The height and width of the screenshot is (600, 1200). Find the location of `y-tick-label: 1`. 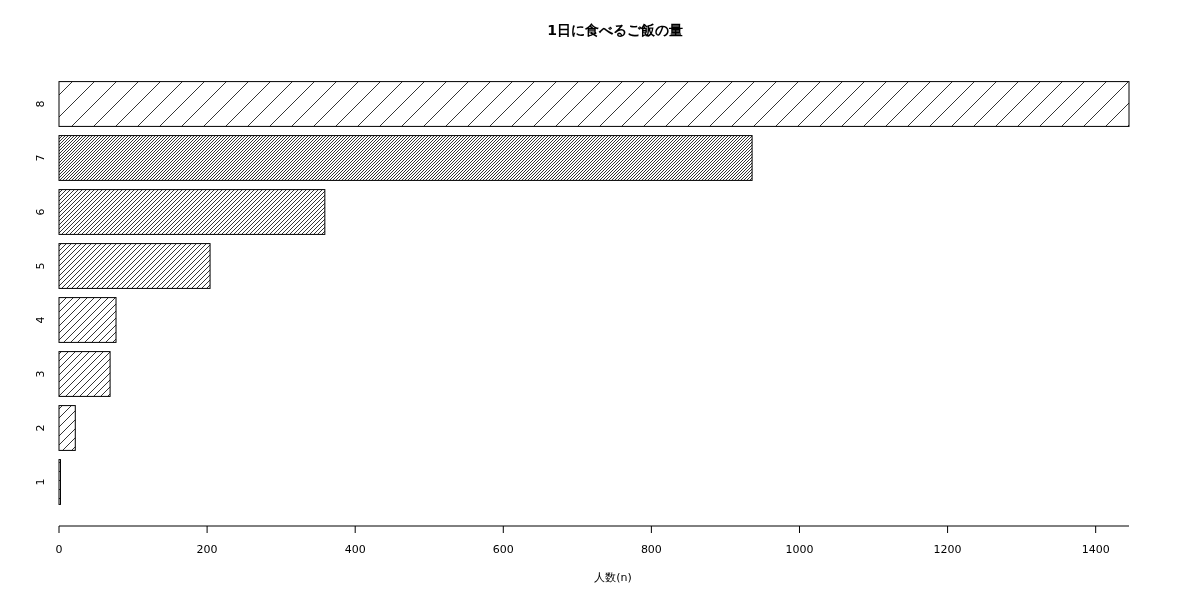

y-tick-label: 1 is located at coordinates (40, 482).